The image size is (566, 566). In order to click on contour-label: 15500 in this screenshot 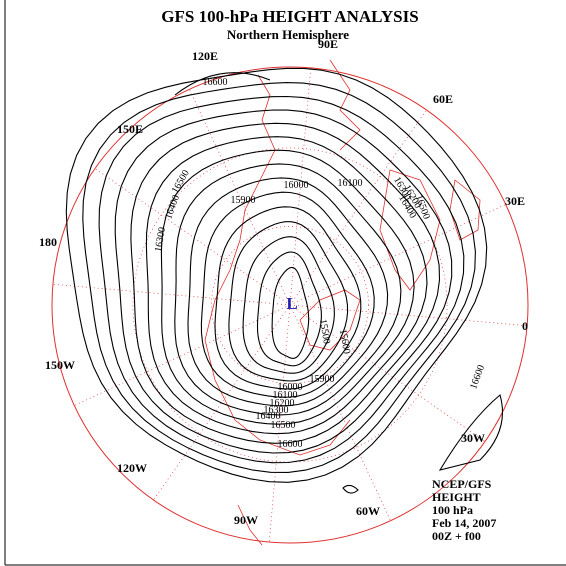, I will do `click(324, 331)`.